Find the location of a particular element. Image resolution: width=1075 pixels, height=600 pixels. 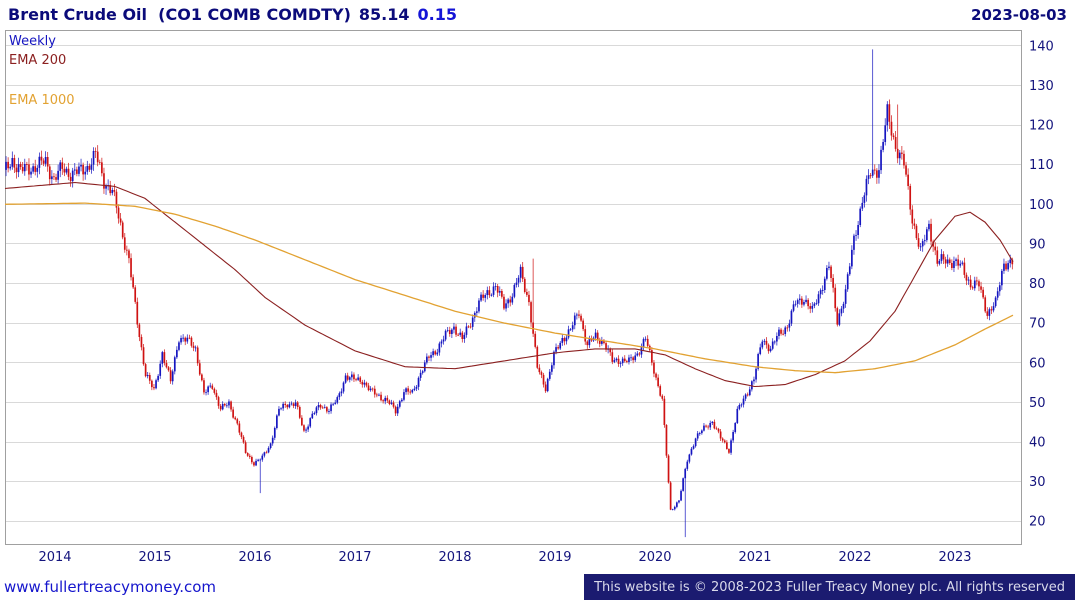

y-axis-label: 140 is located at coordinates (1041, 46).